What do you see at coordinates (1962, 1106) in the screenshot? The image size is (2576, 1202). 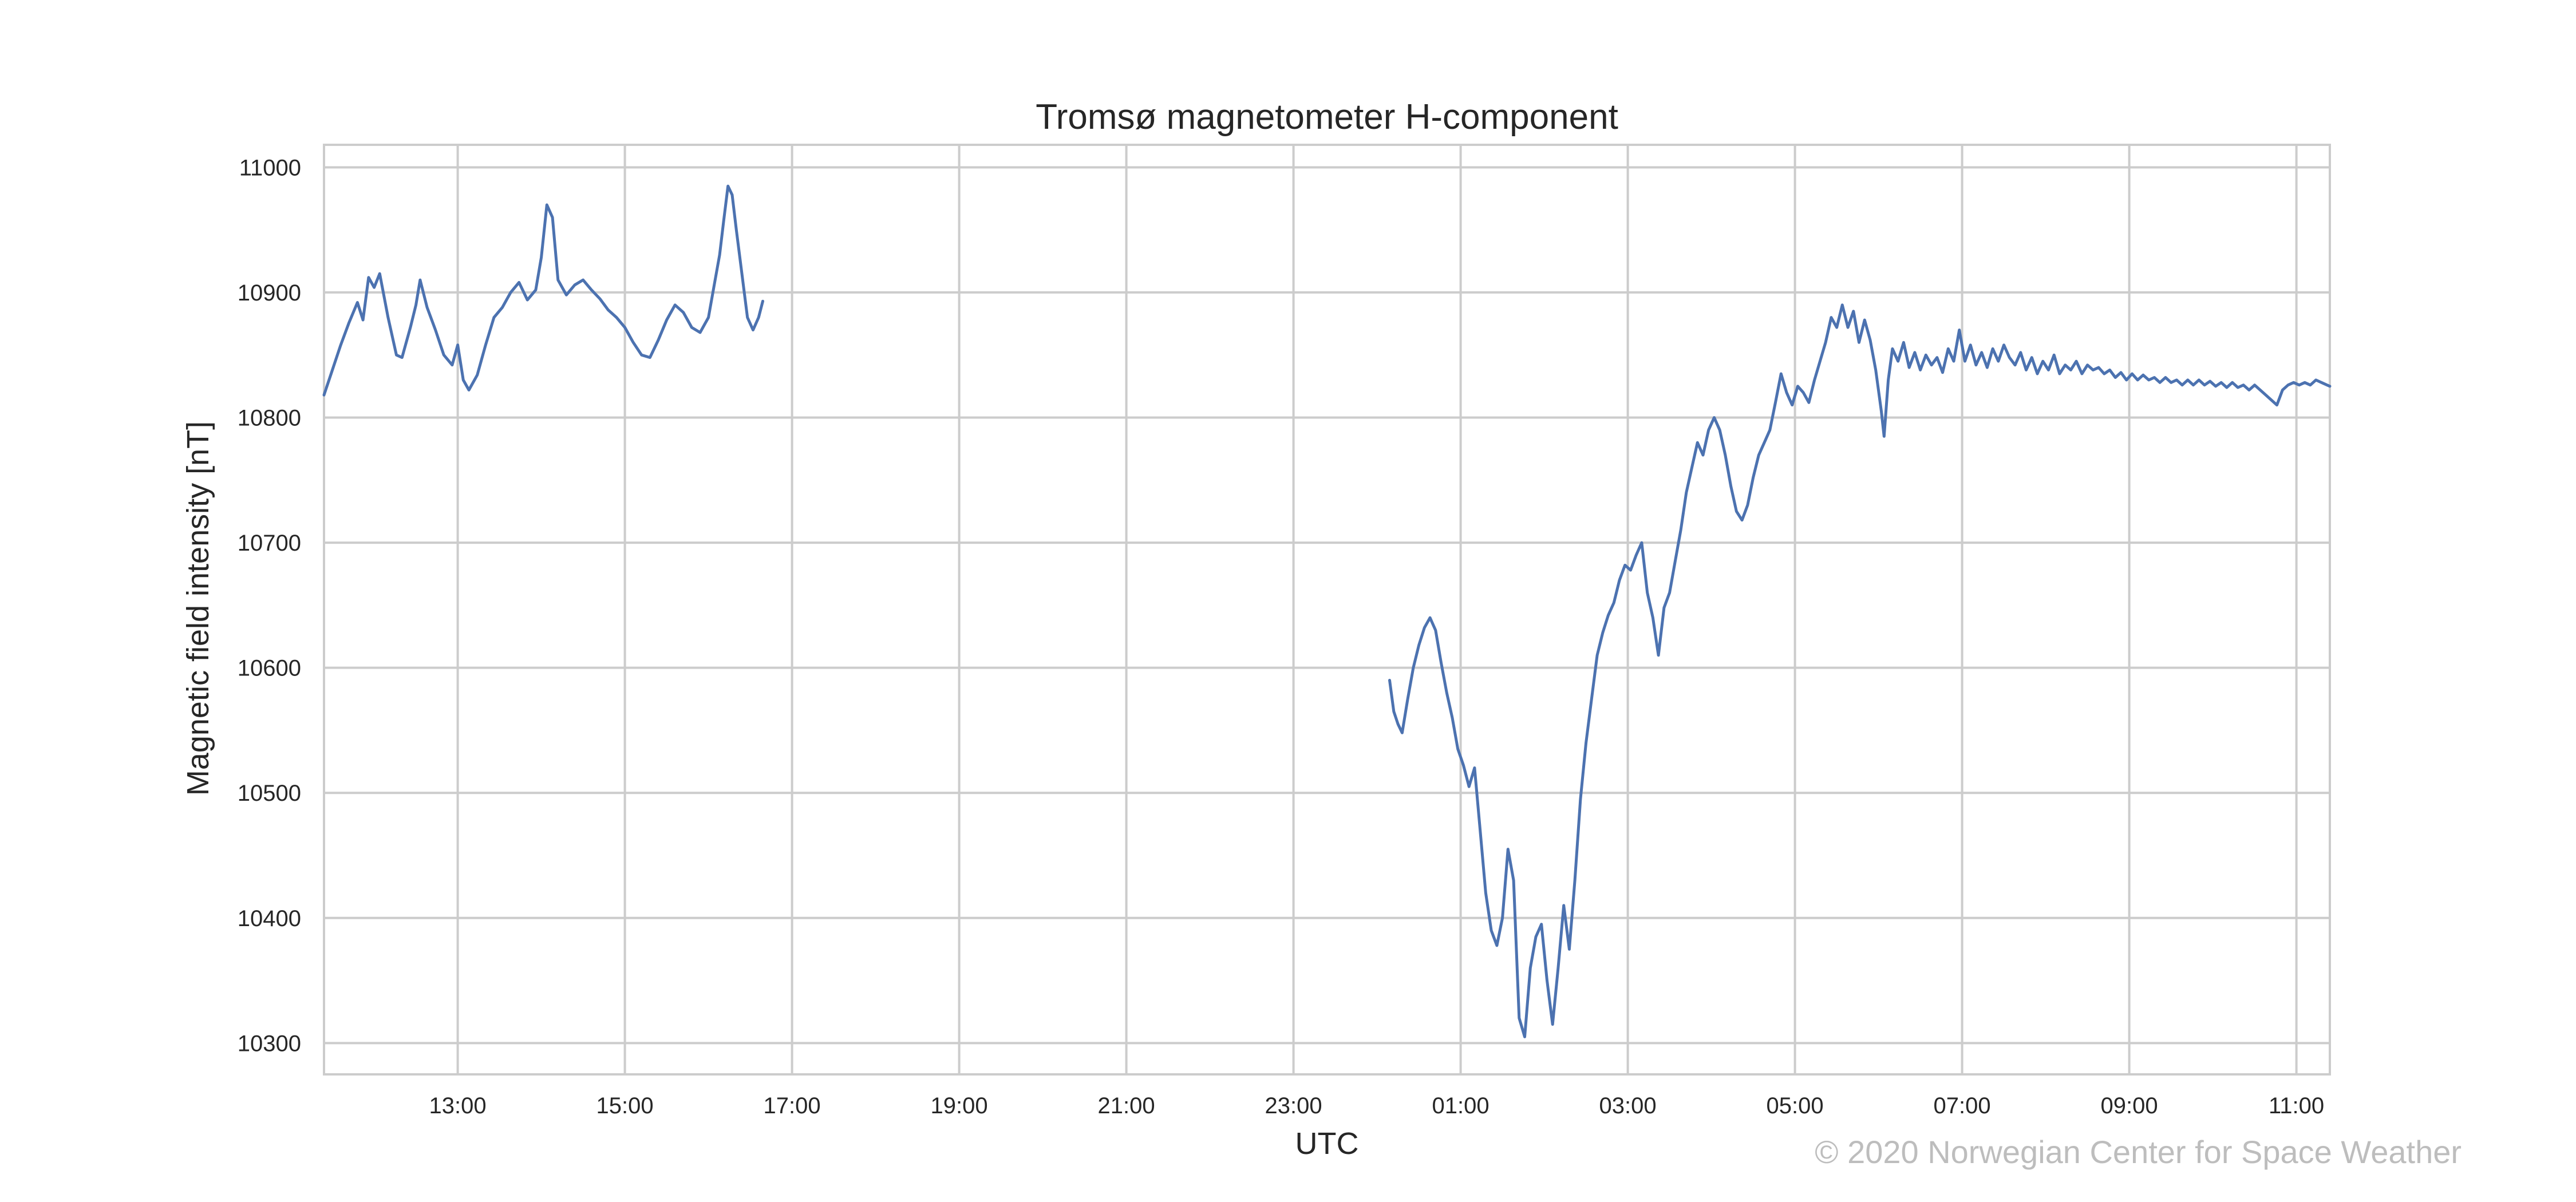 I see `x-tick-label: 07:00` at bounding box center [1962, 1106].